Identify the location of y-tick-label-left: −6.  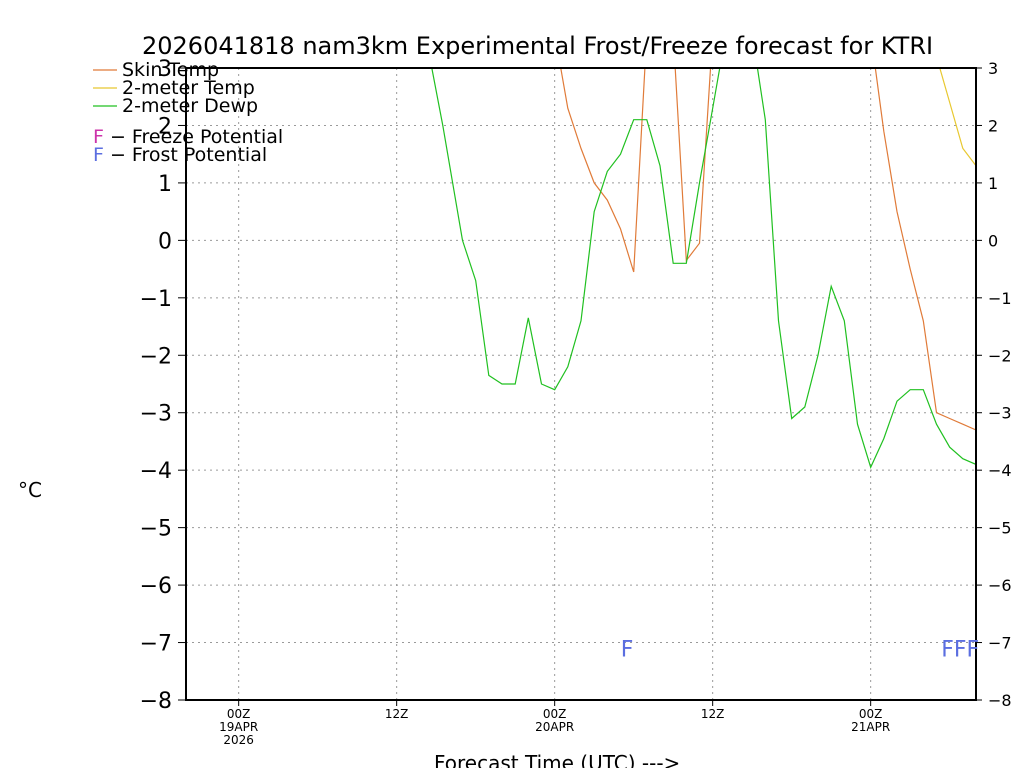
(156, 586).